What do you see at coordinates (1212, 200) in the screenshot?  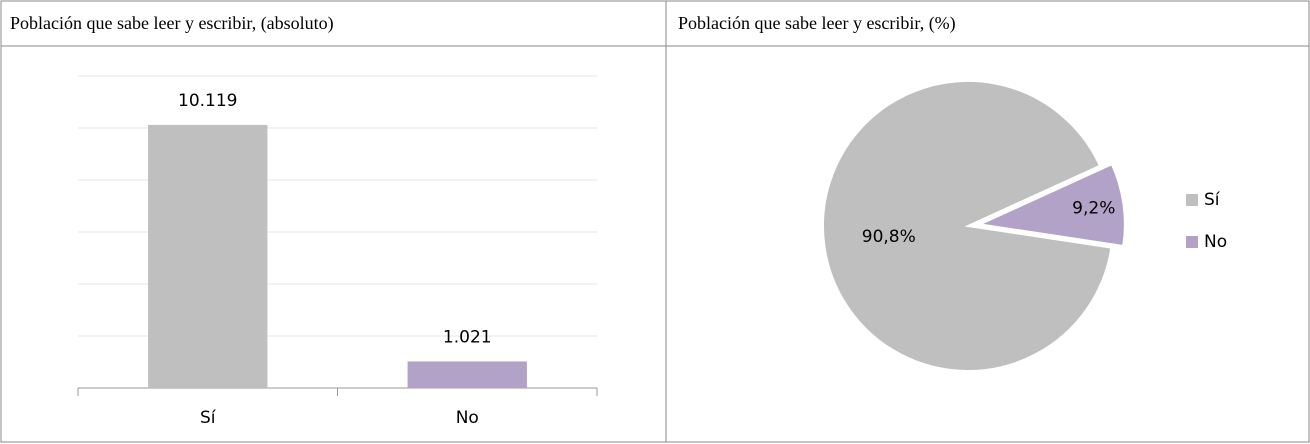 I see `legend-label: Sí` at bounding box center [1212, 200].